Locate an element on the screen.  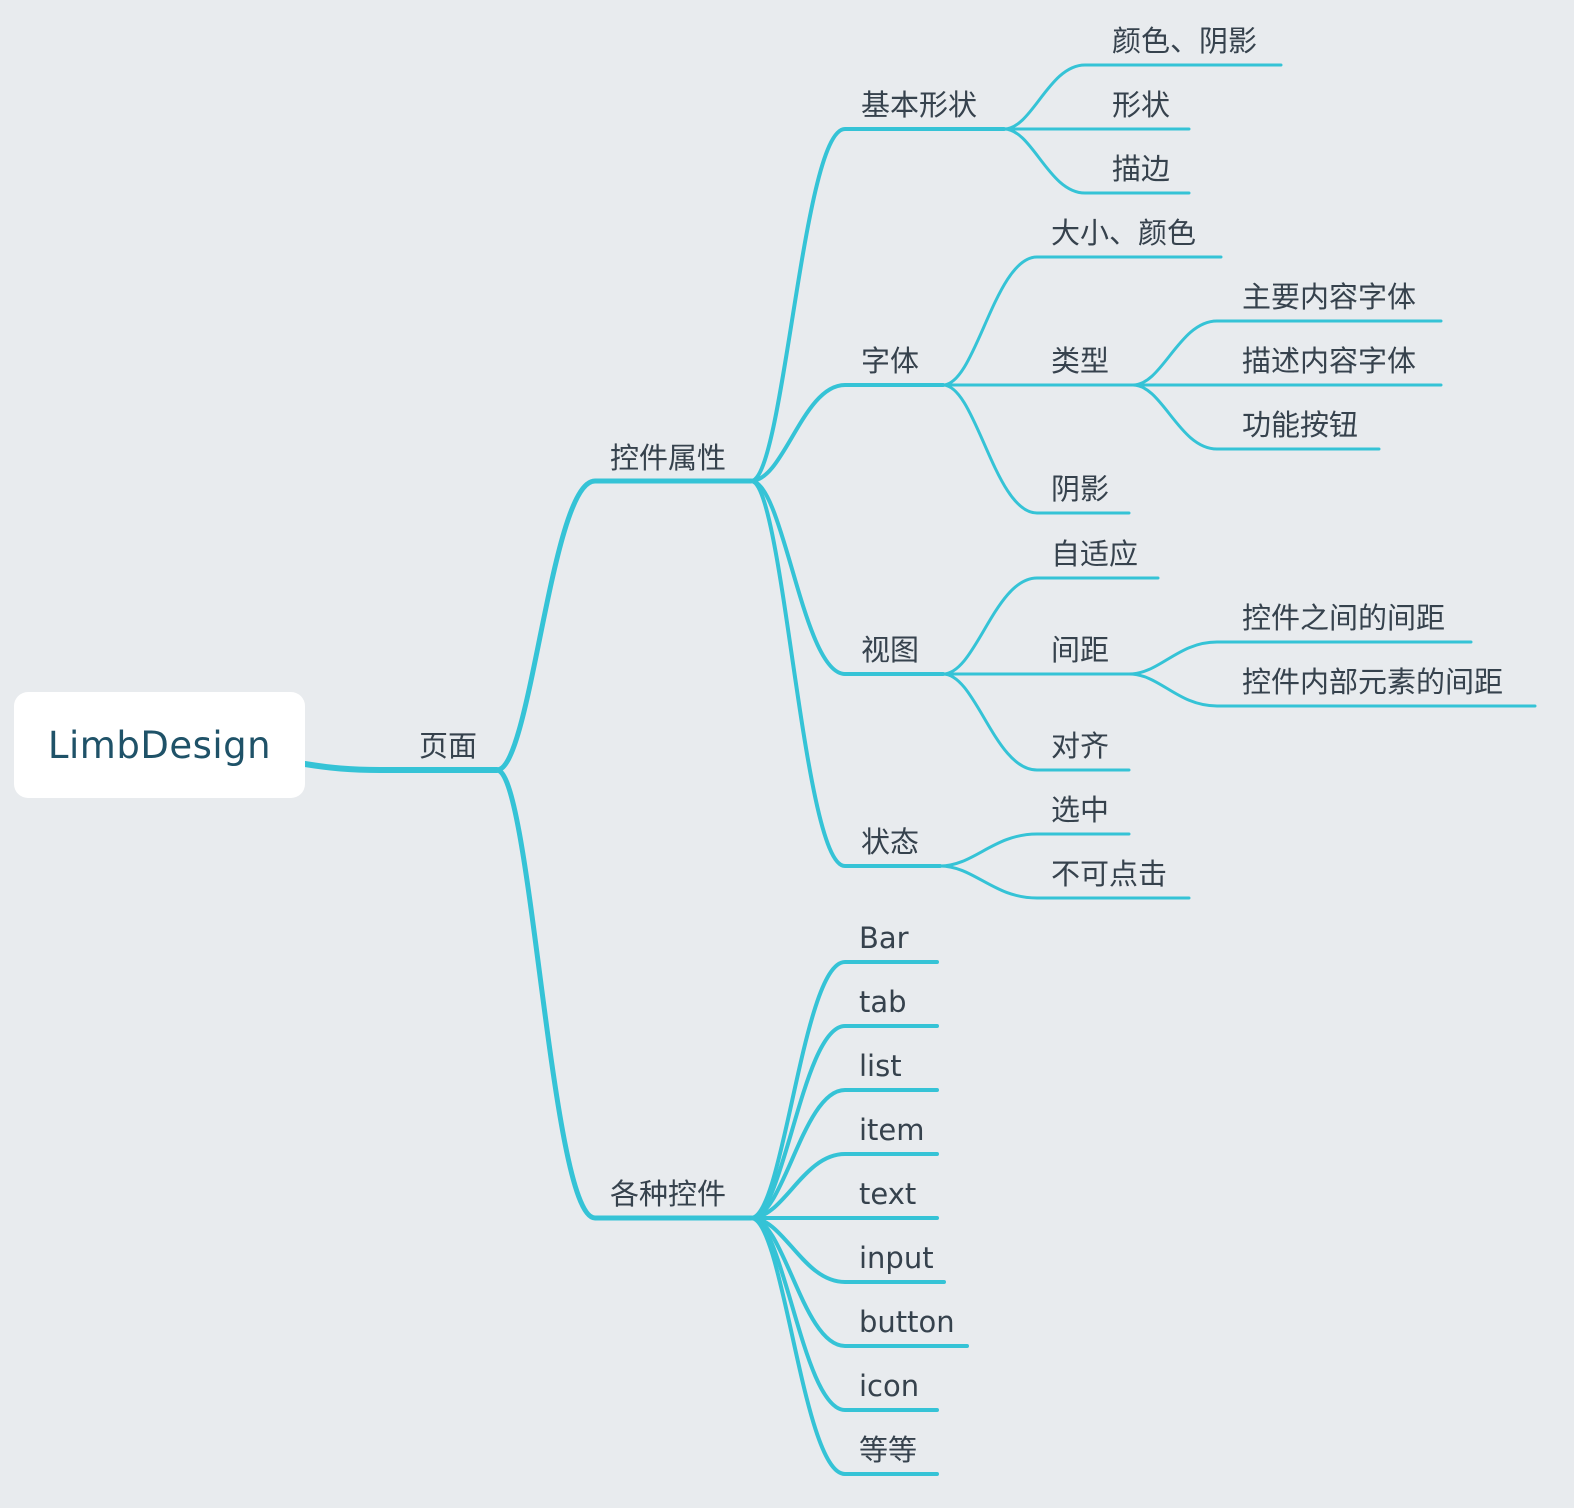
branch-widgets is located at coordinates (624, 994).